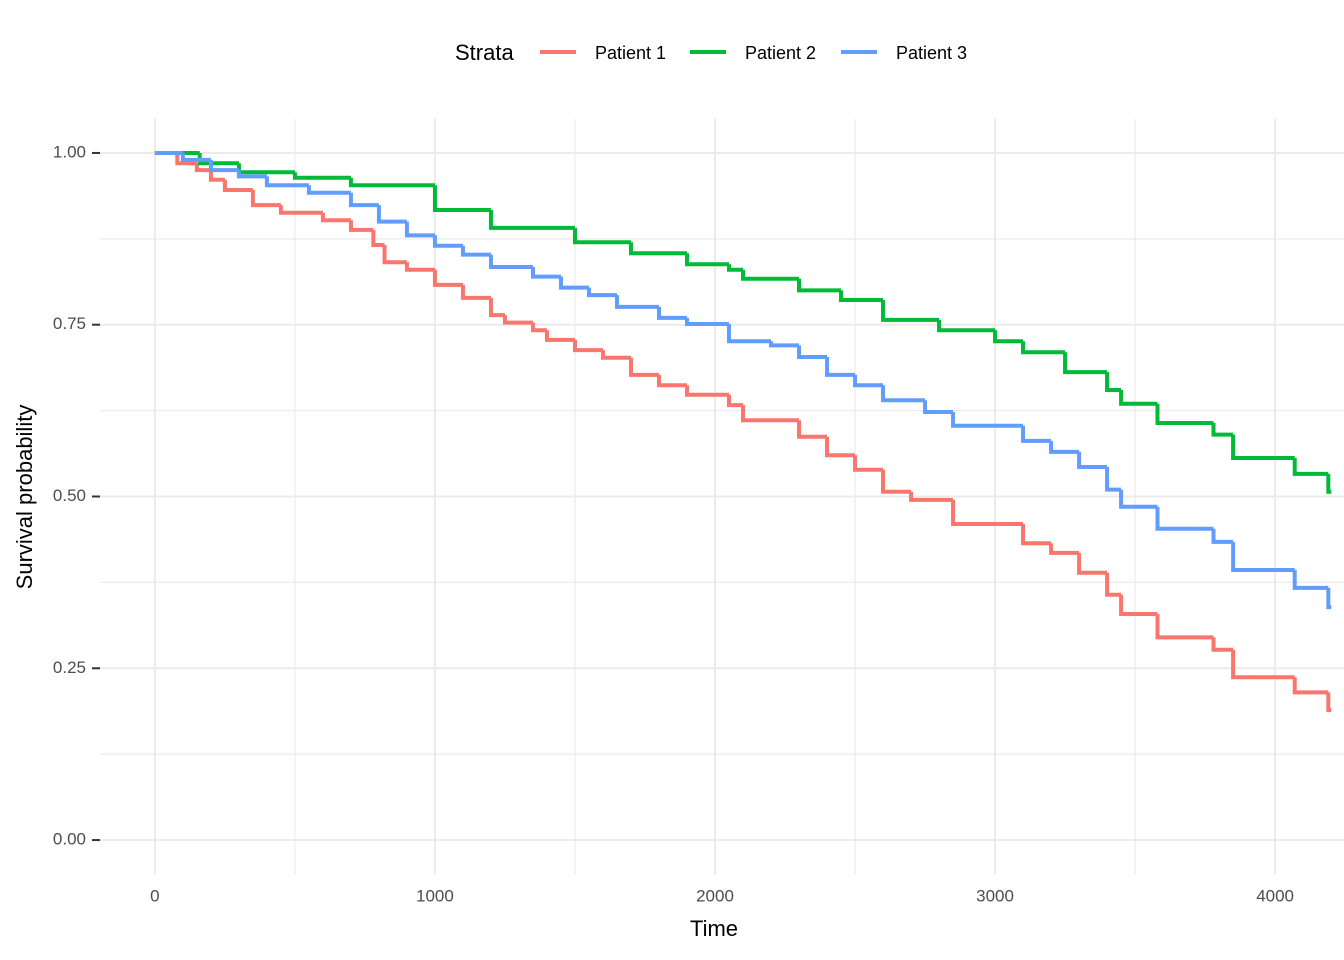 The width and height of the screenshot is (1344, 960). What do you see at coordinates (711, 52) in the screenshot?
I see `legend: Strata Patient 1 Patient 2 Patient 3` at bounding box center [711, 52].